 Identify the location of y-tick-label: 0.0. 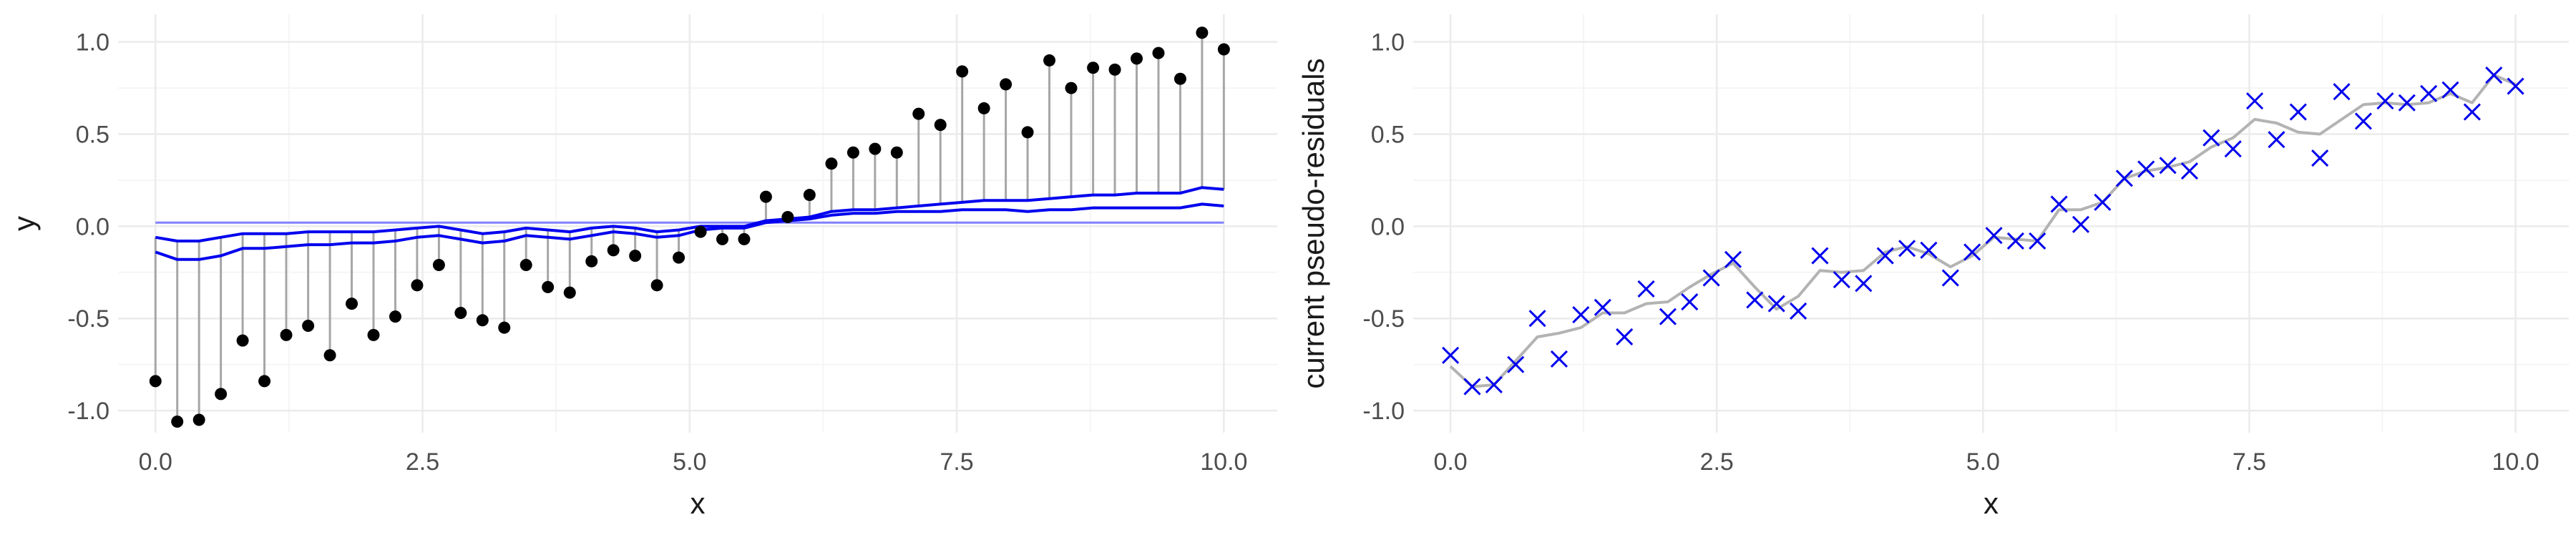
(92, 226).